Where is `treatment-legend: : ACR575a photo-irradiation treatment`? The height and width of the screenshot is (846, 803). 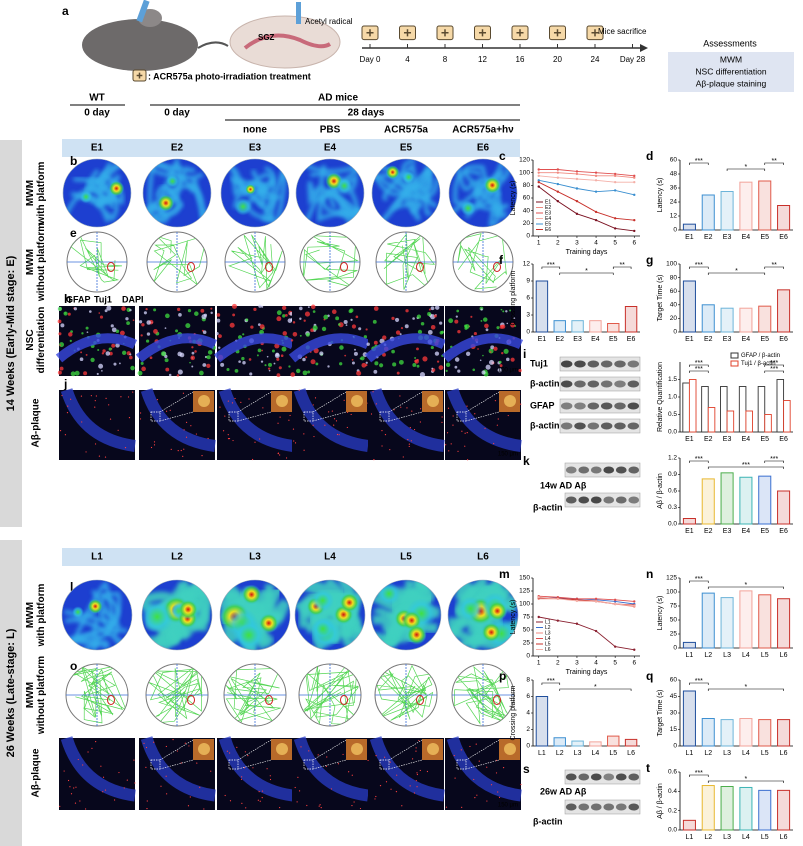
treatment-legend: : ACR575a photo-irradiation treatment is located at coordinates (229, 76).